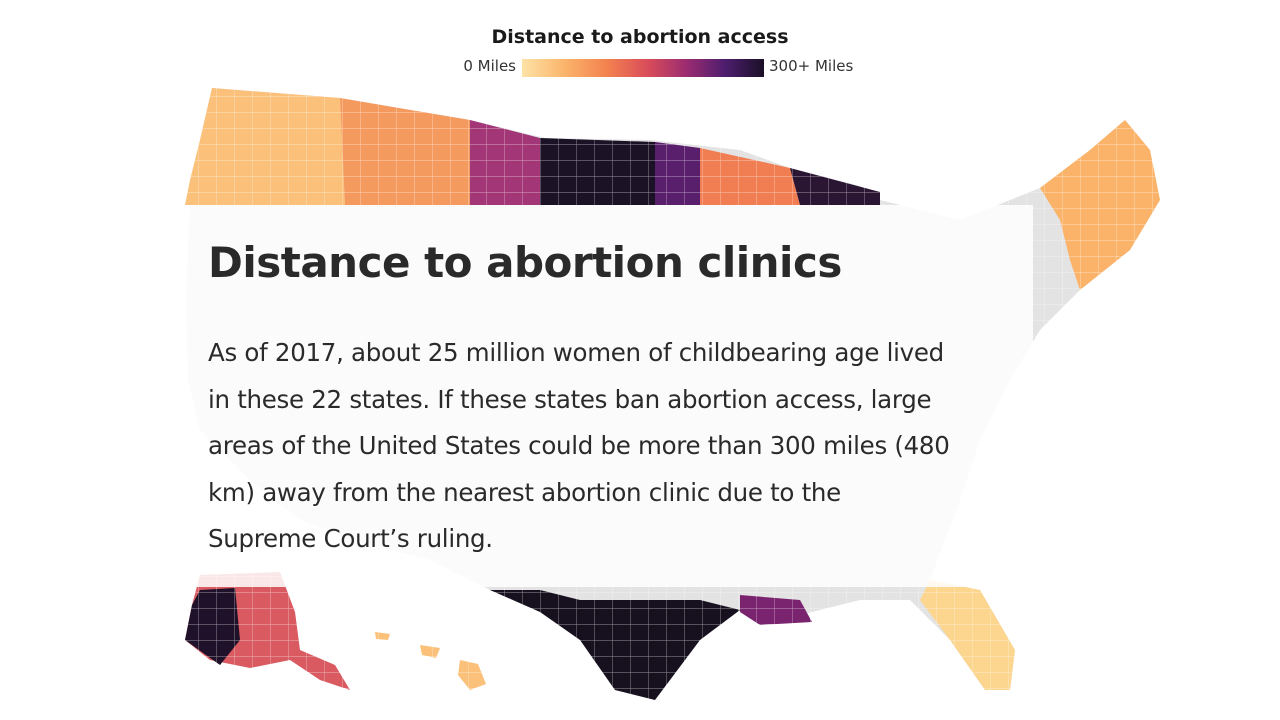  Describe the element at coordinates (640, 37) in the screenshot. I see `legend-title: Distance to abortion access` at that location.